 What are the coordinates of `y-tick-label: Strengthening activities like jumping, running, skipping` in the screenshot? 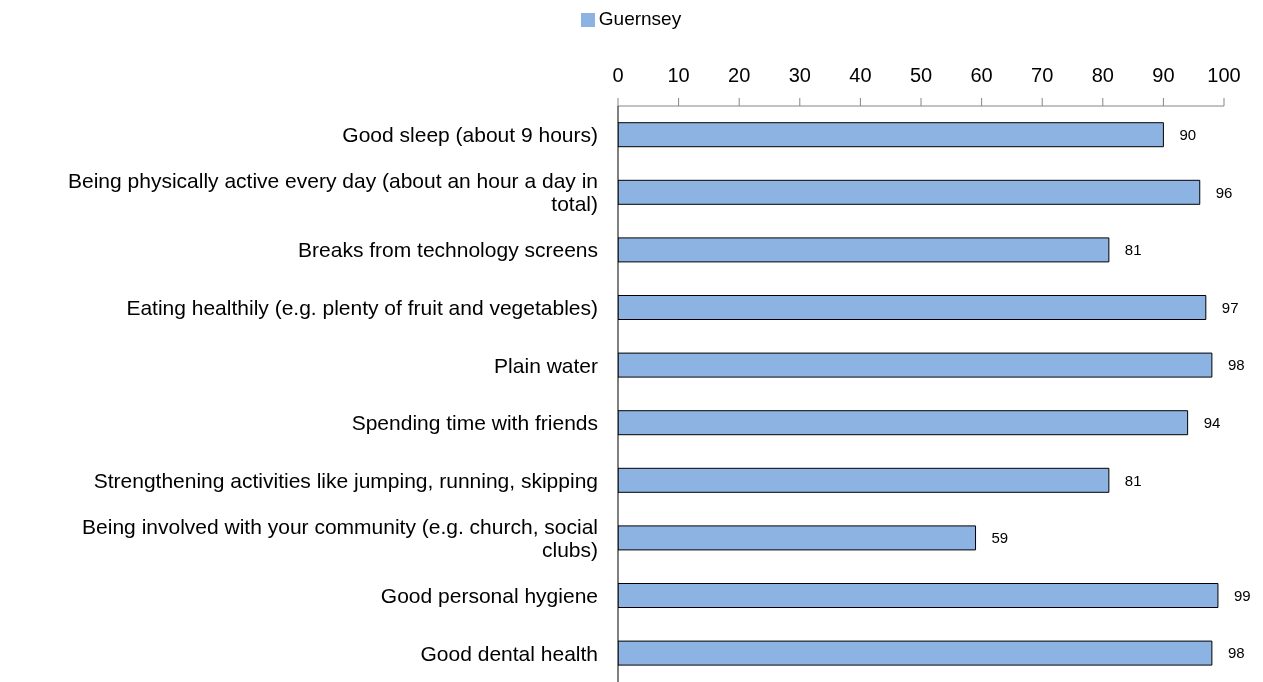 It's located at (345, 480).